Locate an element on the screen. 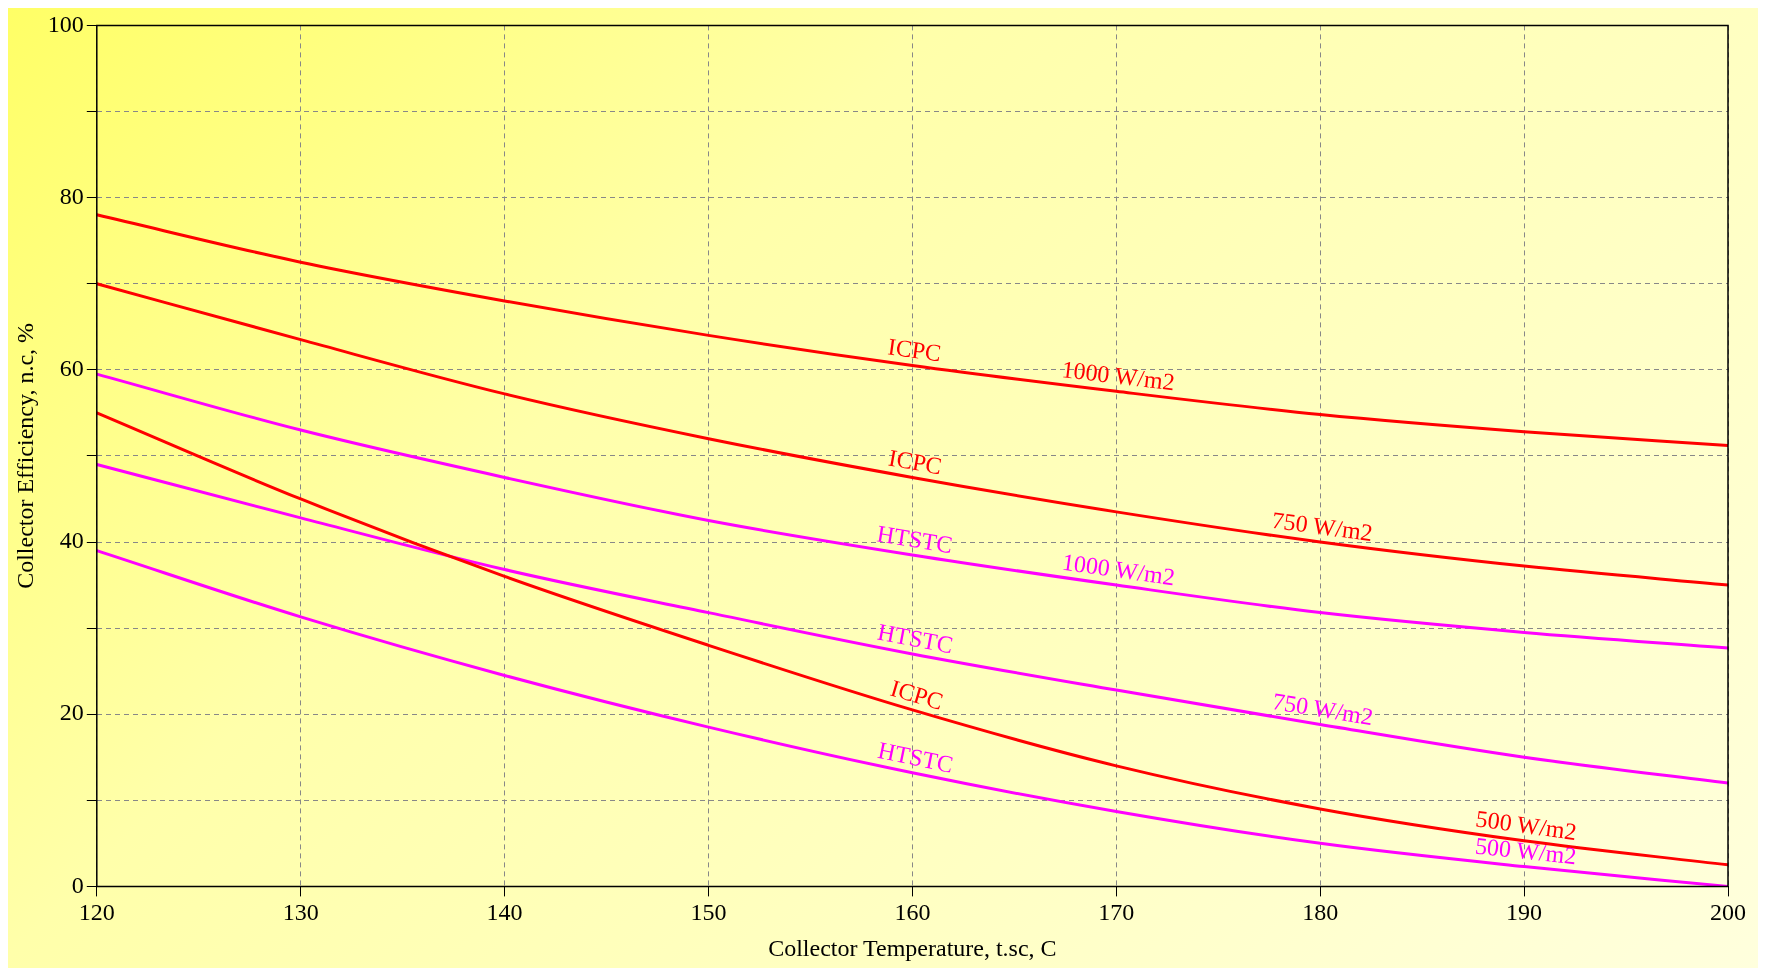 The image size is (1769, 980). x-axis-title: Collector Temperature, t.sc, C is located at coordinates (912, 947).